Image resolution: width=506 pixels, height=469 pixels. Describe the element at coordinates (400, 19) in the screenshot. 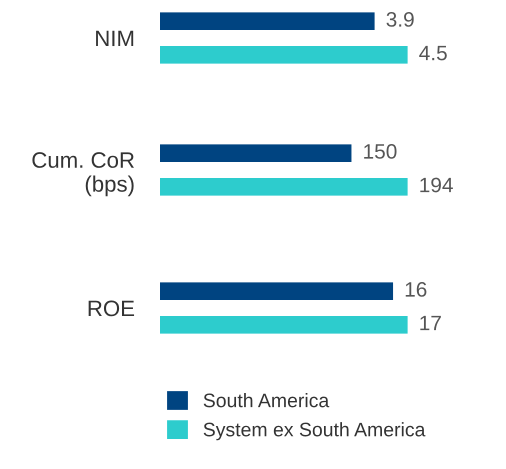

I see `data-label: 3.9` at that location.